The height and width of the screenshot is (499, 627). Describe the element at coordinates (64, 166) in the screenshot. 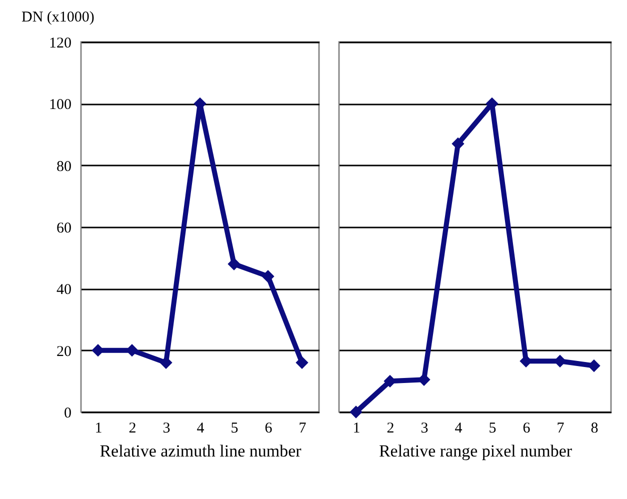

I see `y-tick-label: 80` at that location.